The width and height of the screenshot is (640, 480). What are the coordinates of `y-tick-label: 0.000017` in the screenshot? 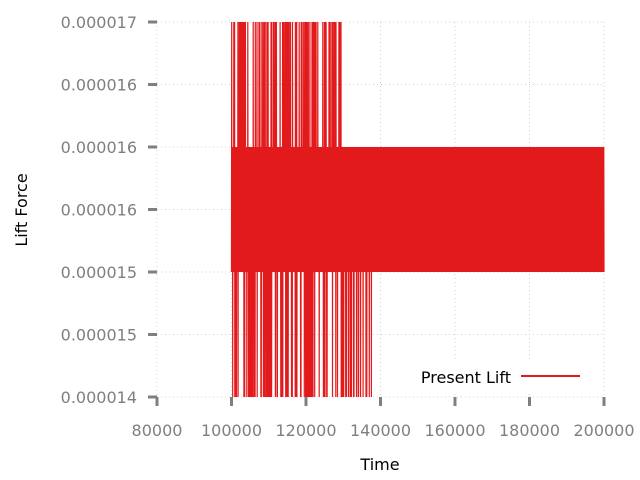 It's located at (99, 22).